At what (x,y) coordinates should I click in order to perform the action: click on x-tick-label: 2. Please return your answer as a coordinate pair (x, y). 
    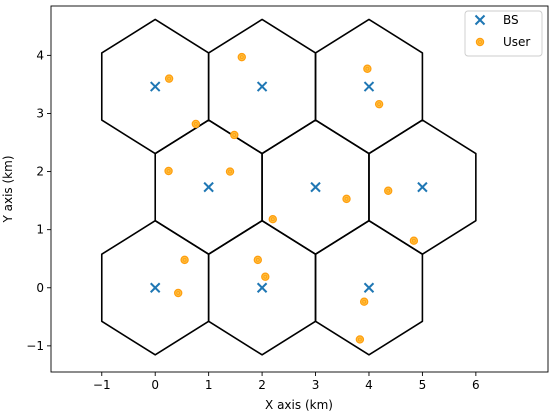
    Looking at the image, I should click on (262, 385).